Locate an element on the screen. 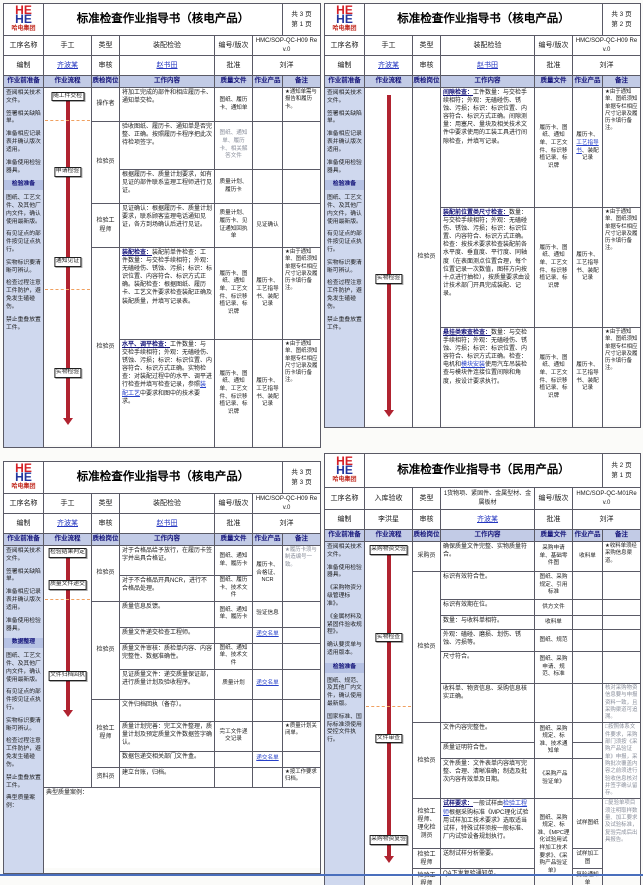 This screenshot has width=643, height=885. quality-file-cell: 图纸、规范 is located at coordinates (553, 640).